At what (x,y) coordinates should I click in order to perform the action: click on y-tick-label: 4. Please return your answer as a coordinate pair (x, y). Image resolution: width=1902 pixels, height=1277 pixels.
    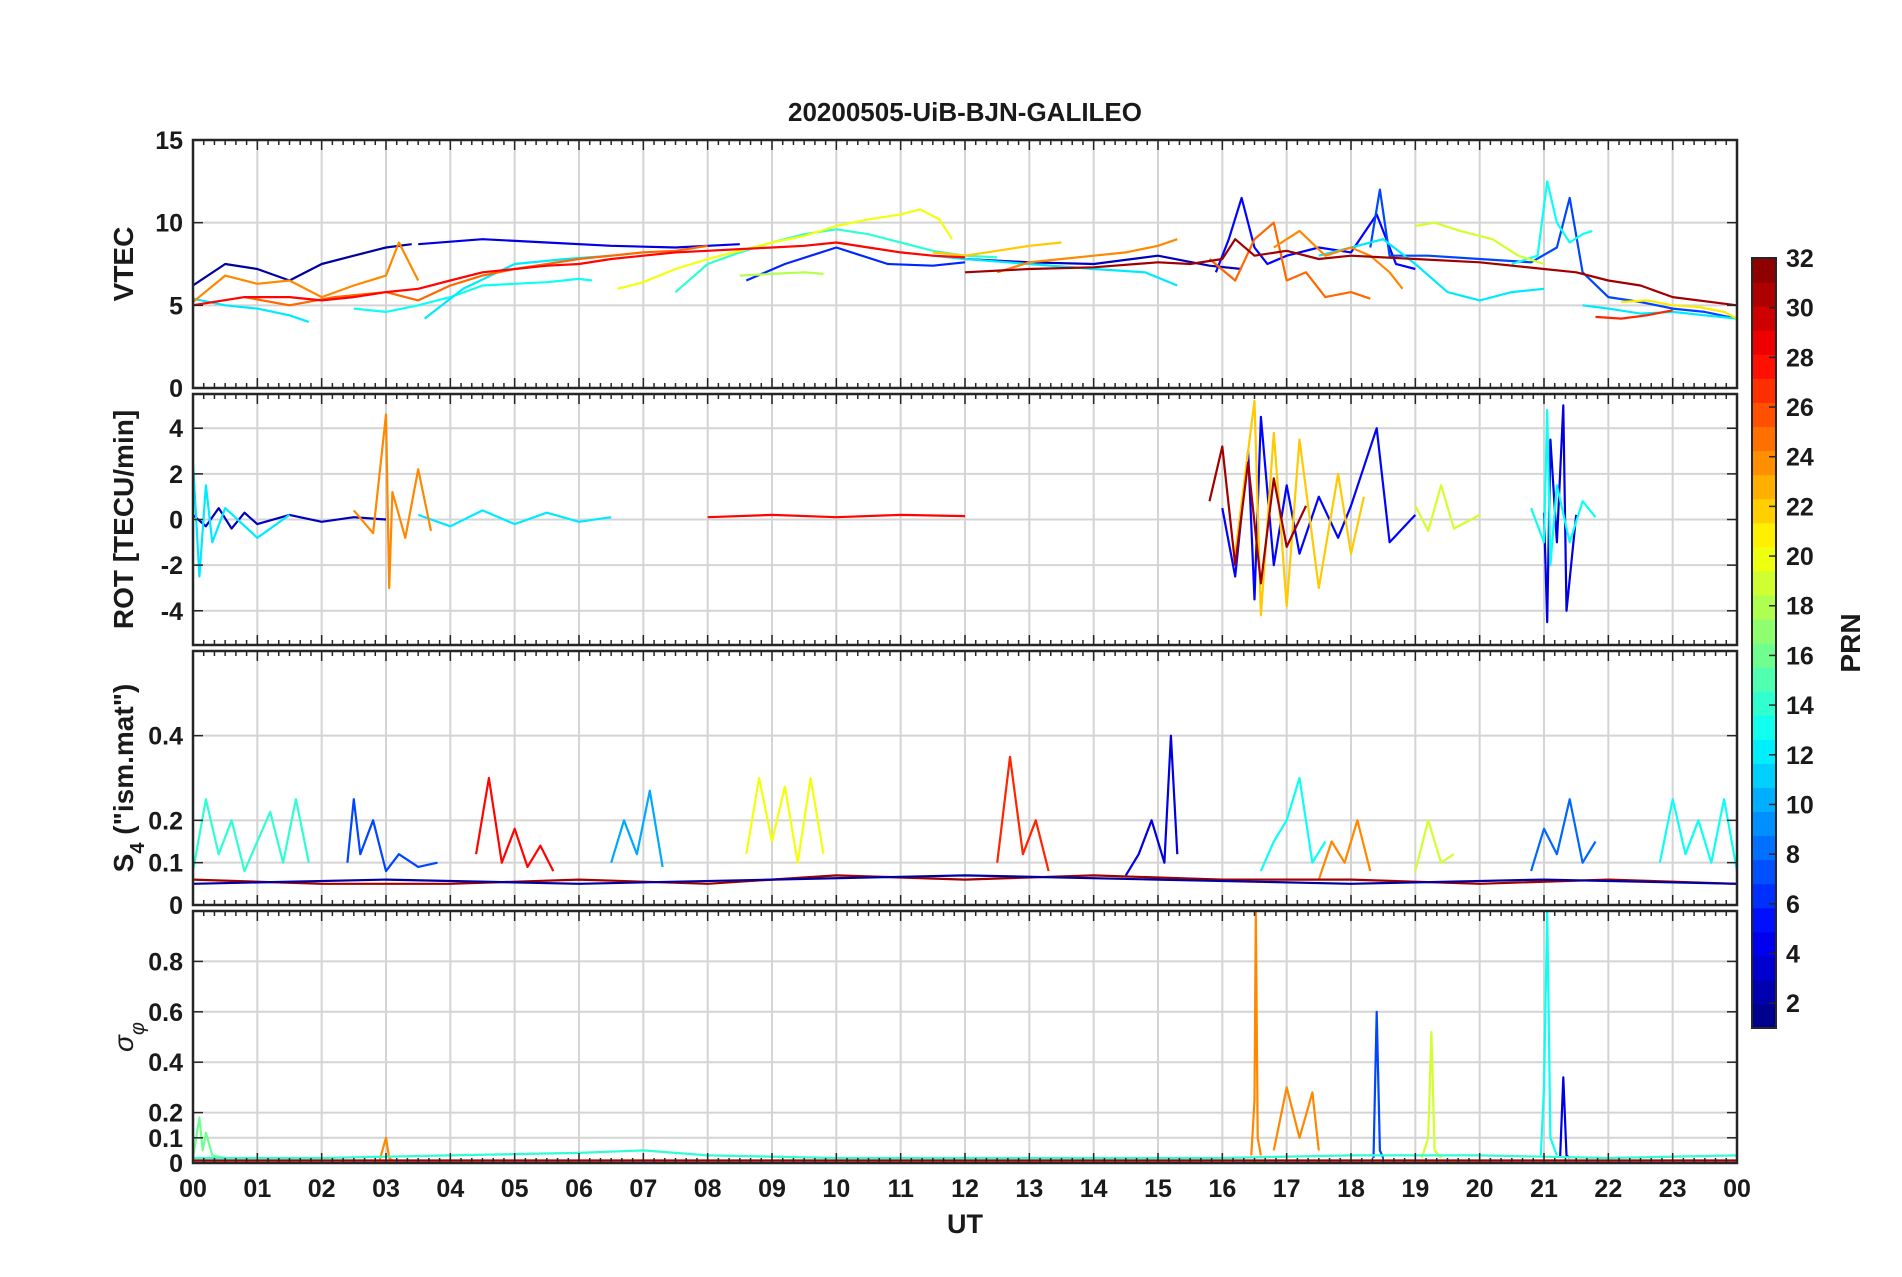
    Looking at the image, I should click on (176, 429).